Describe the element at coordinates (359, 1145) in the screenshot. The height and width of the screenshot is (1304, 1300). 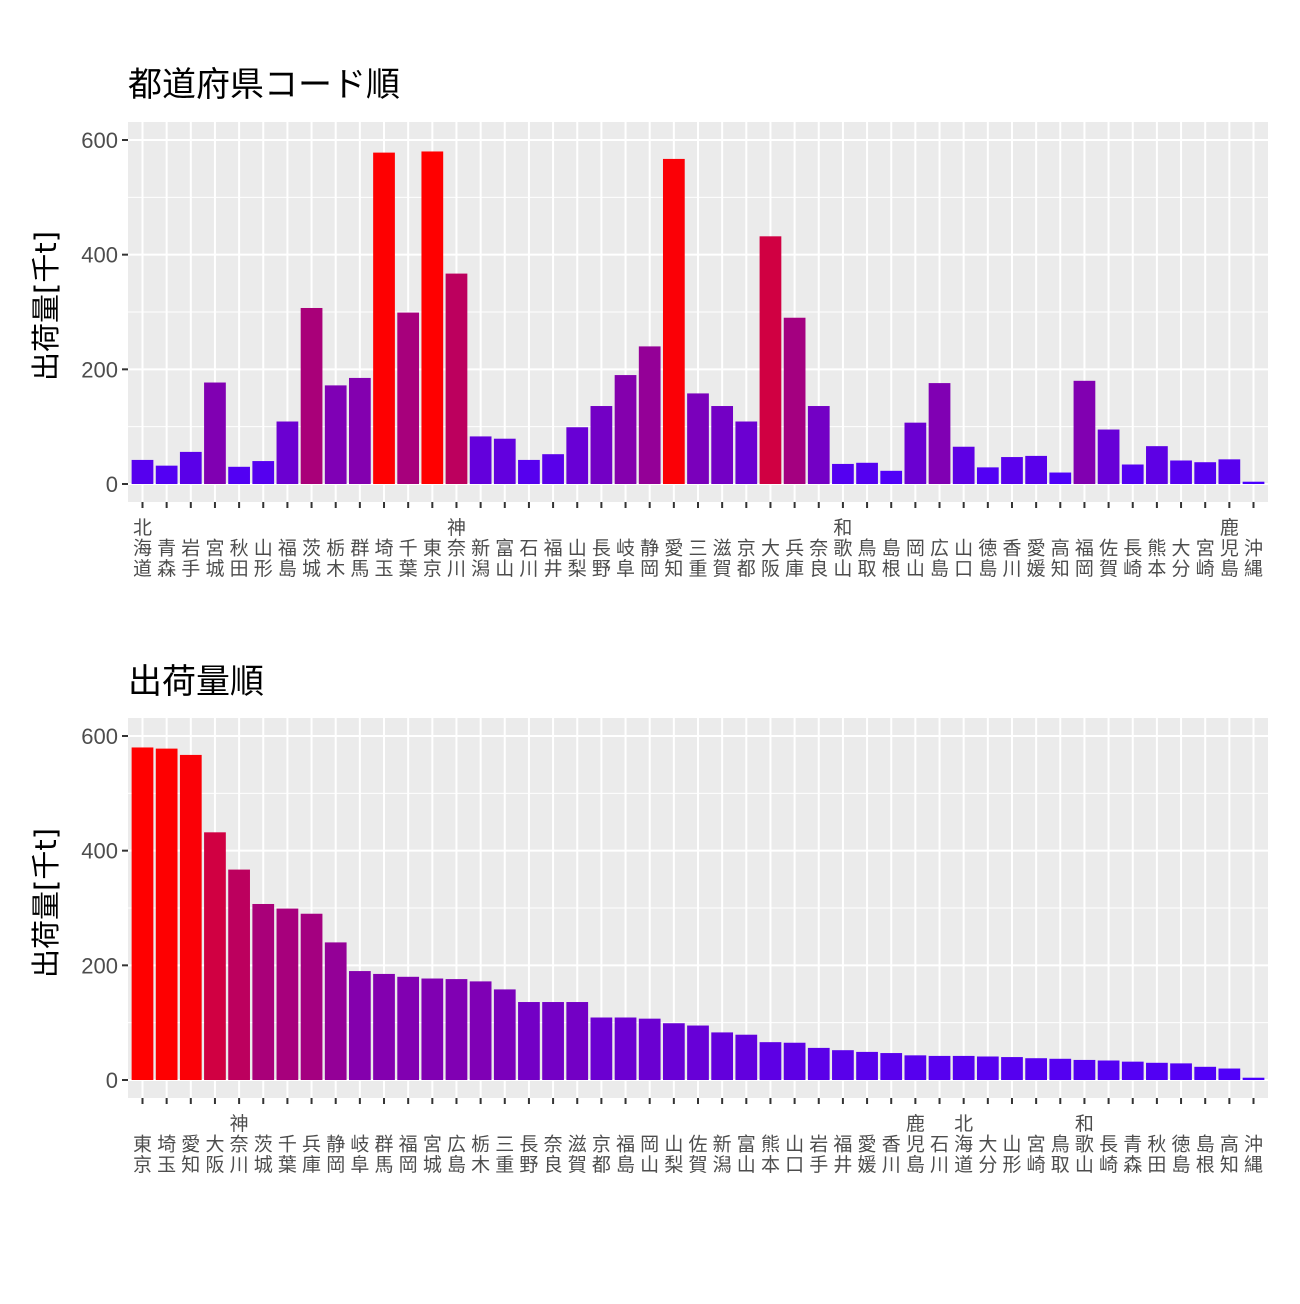
I see `x-tick-char: 岐` at that location.